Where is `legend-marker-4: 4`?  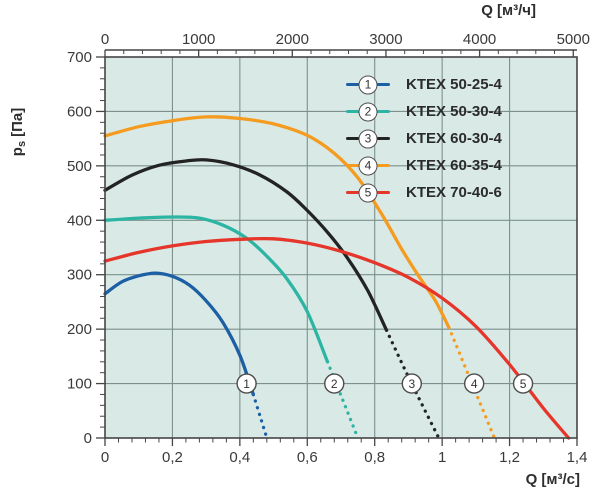 legend-marker-4: 4 is located at coordinates (368, 166).